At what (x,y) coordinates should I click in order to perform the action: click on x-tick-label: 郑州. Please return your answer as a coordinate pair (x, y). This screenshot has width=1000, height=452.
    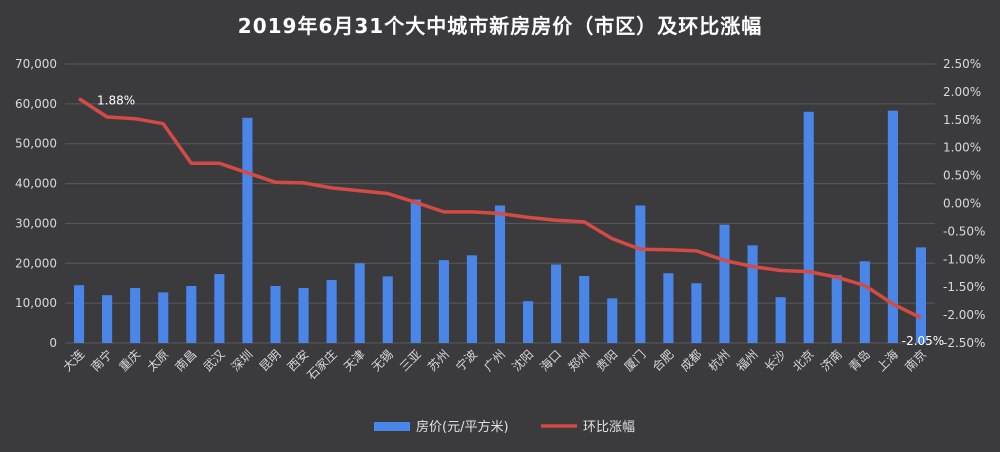
    Looking at the image, I should click on (579, 361).